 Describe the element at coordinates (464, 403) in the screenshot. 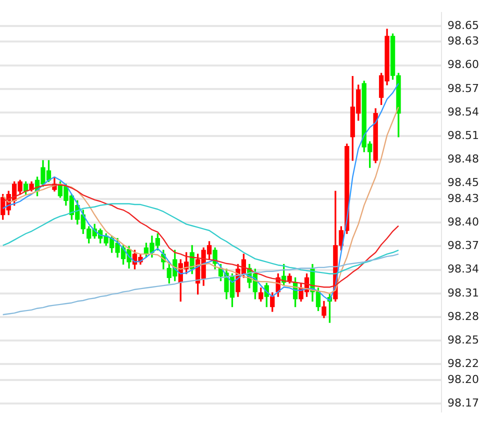

I see `y-tick-label: 98.17` at that location.